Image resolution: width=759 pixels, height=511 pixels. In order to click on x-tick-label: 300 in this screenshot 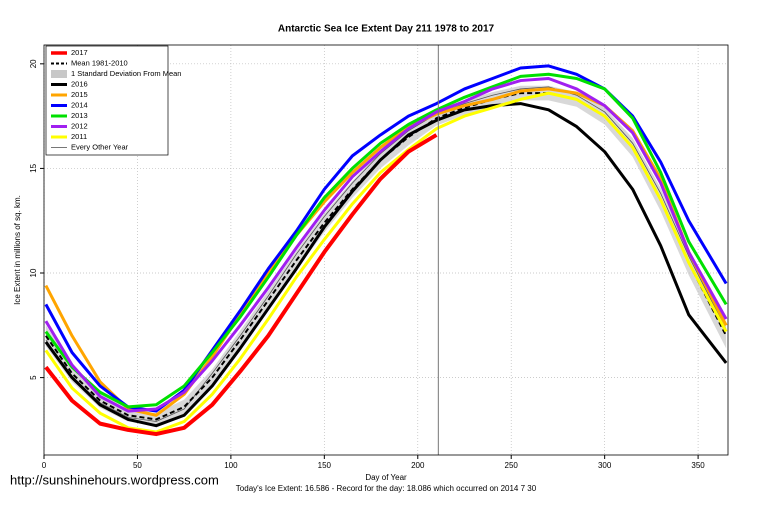, I will do `click(605, 465)`.